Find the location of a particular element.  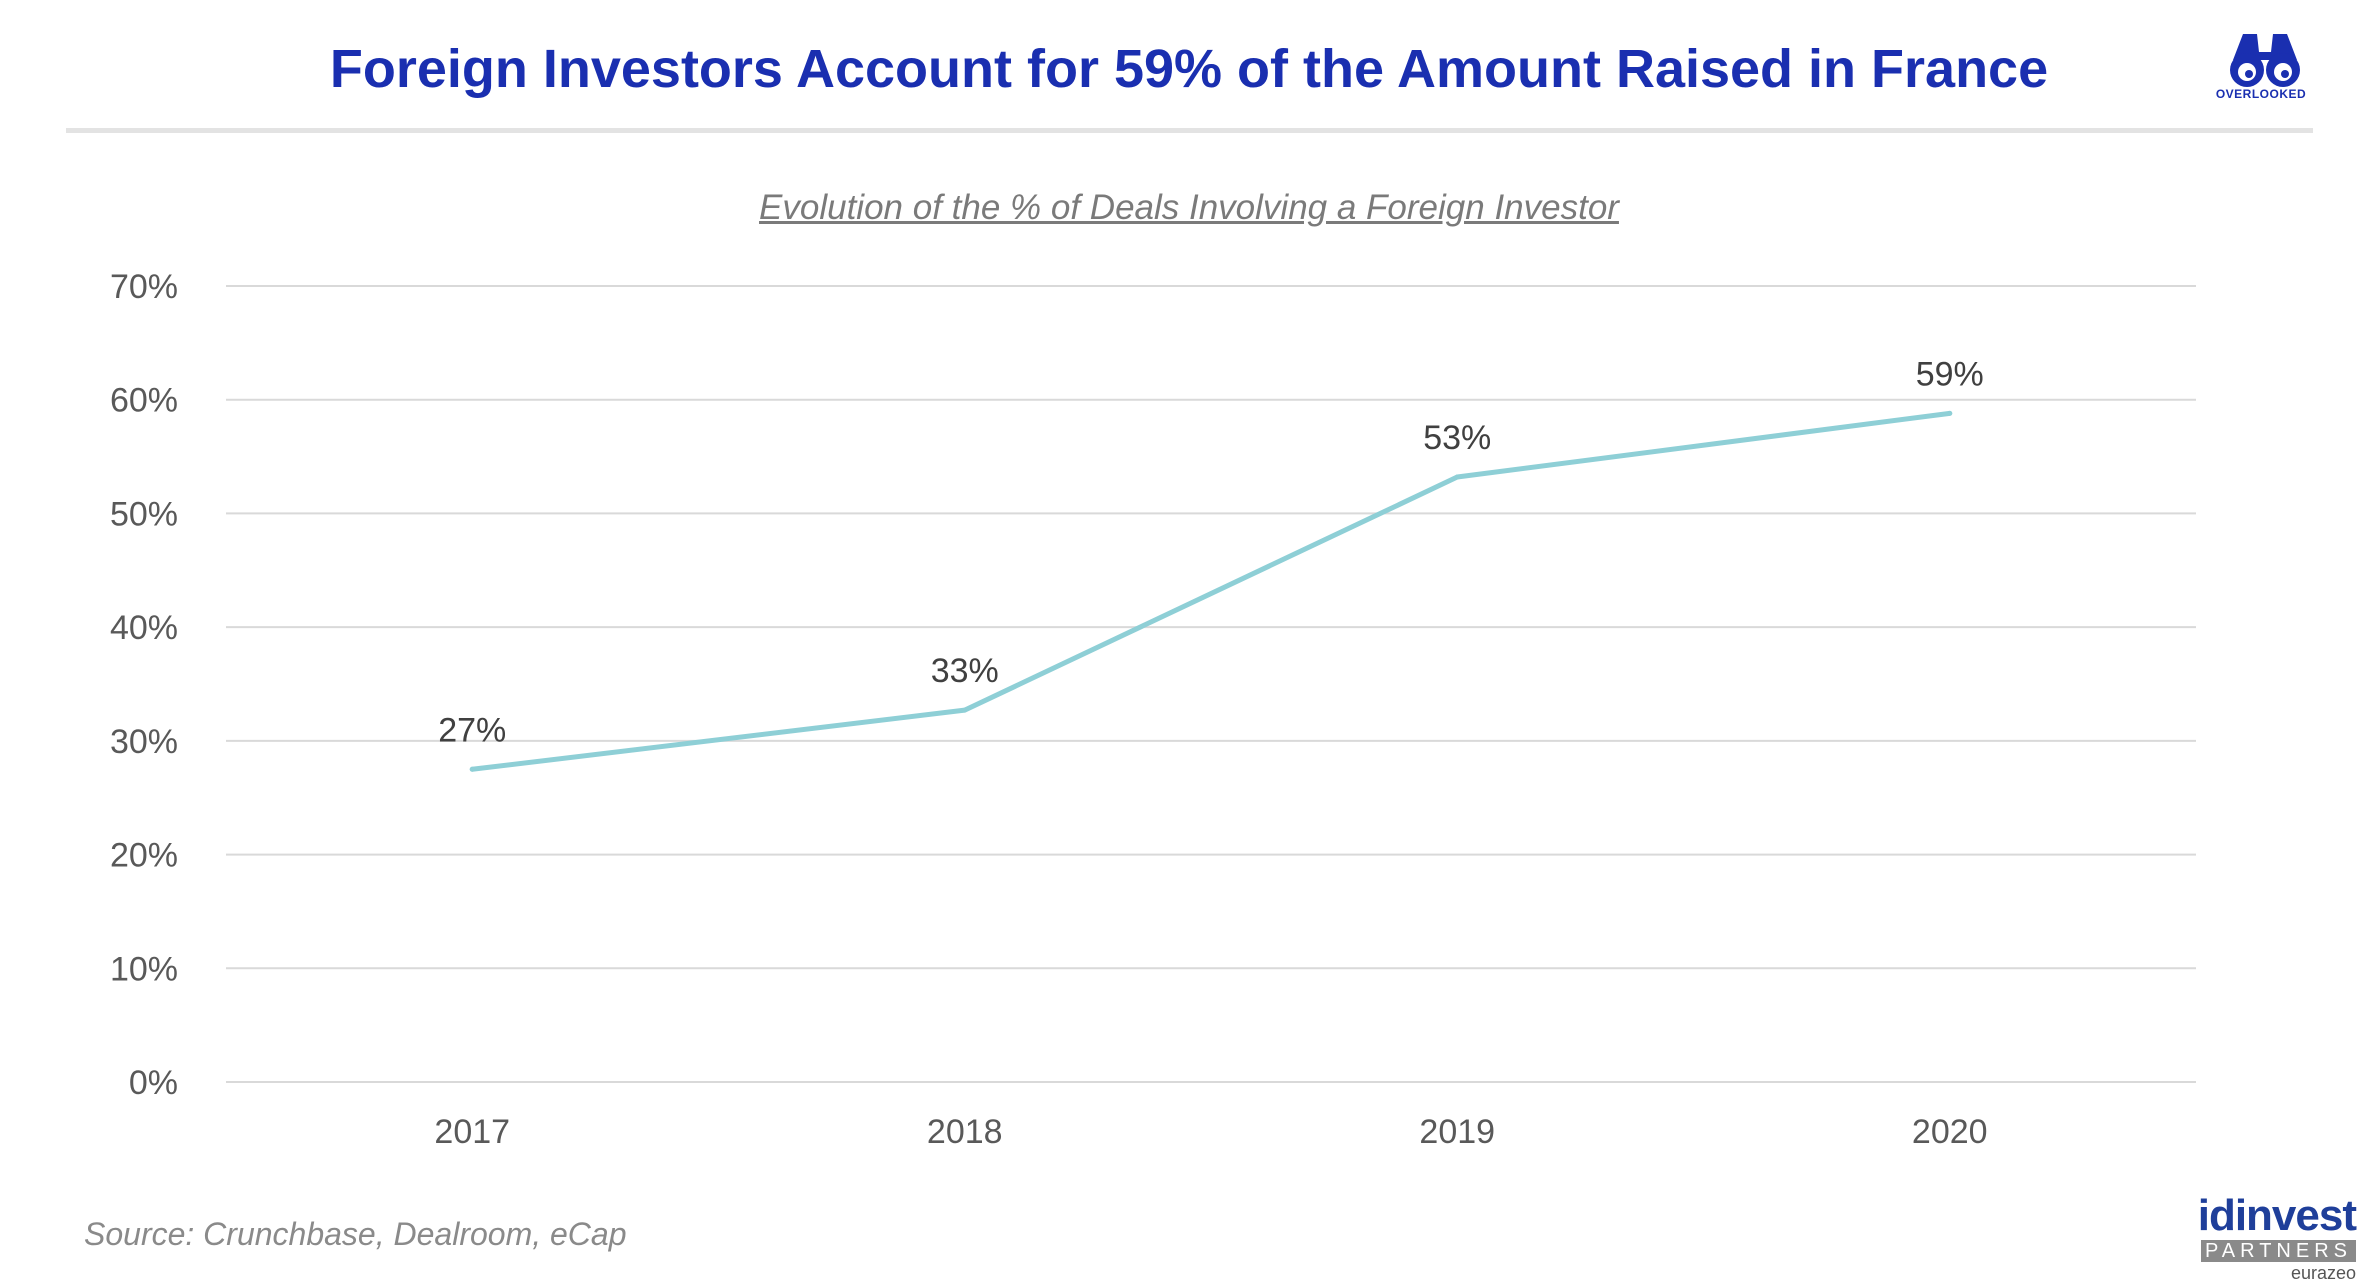

y-tick-label: 60% is located at coordinates (144, 401).